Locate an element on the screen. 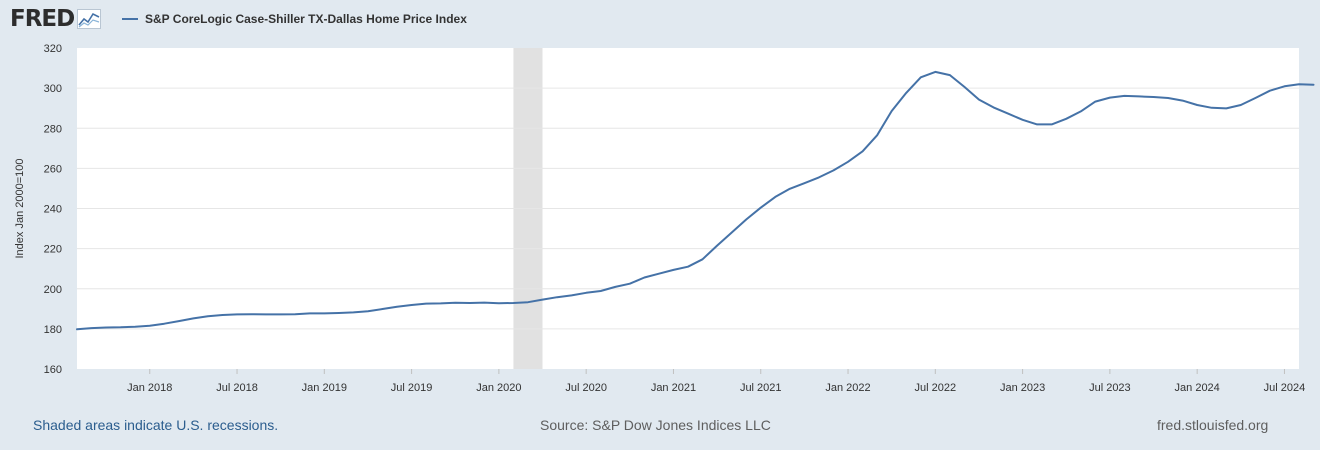 Image resolution: width=1320 pixels, height=450 pixels. x-tick-label: Jan 2019 is located at coordinates (324, 388).